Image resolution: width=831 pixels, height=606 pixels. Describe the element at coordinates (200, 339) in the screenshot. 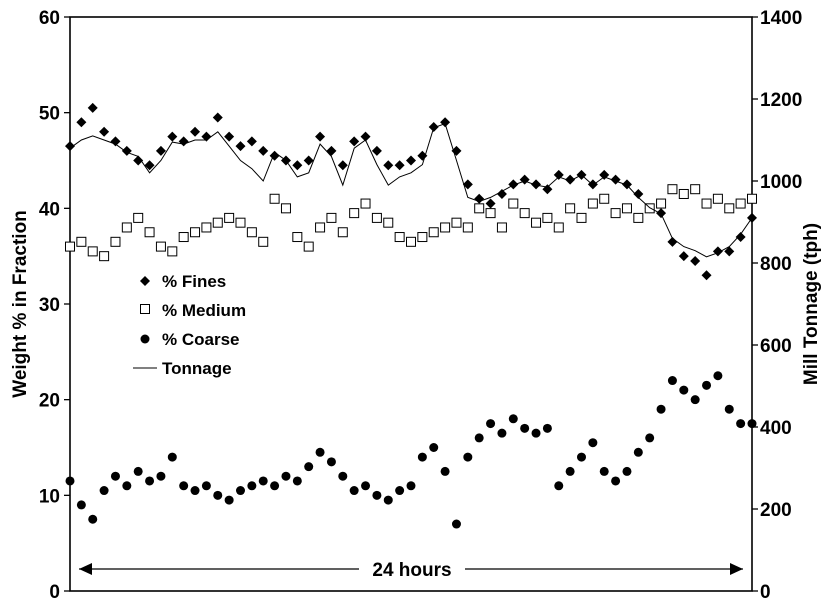

I see `legend-label-coarse: % Coarse` at that location.